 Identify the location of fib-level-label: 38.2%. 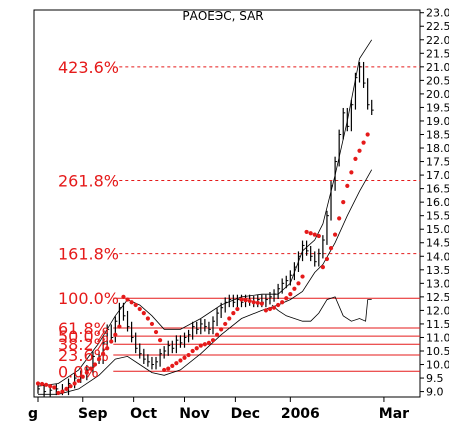
(83, 344).